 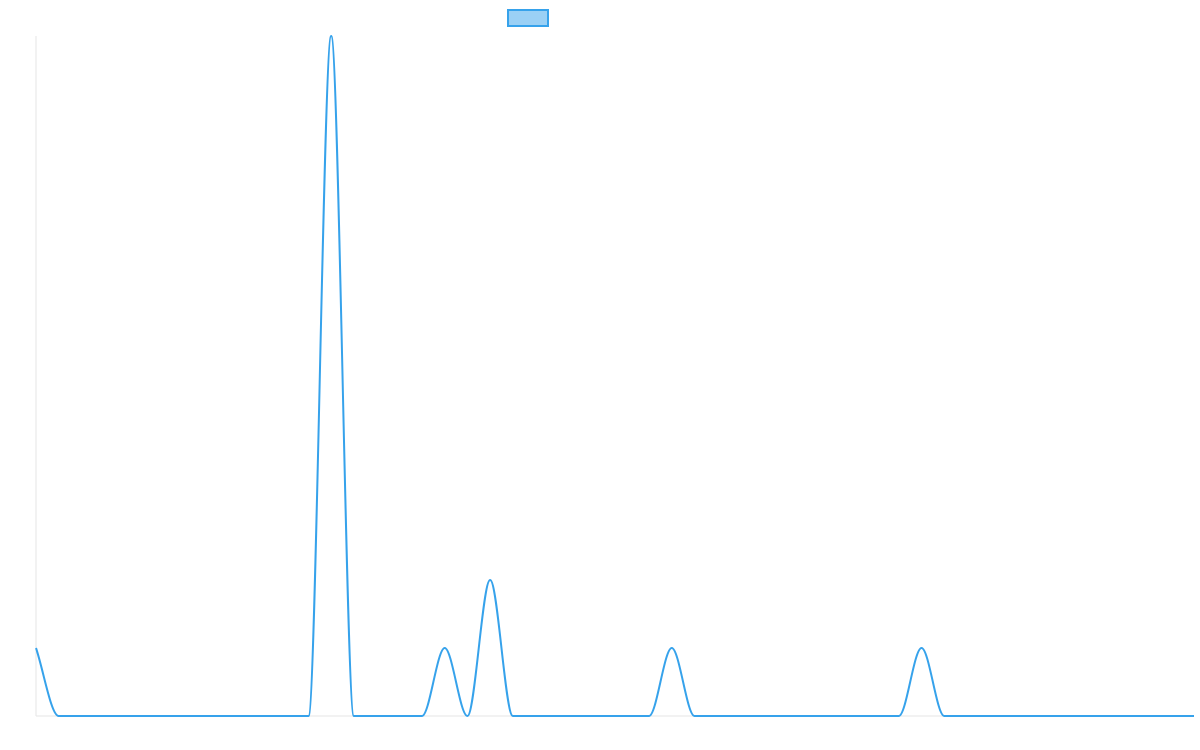 I want to click on legend-swatch, so click(x=528, y=18).